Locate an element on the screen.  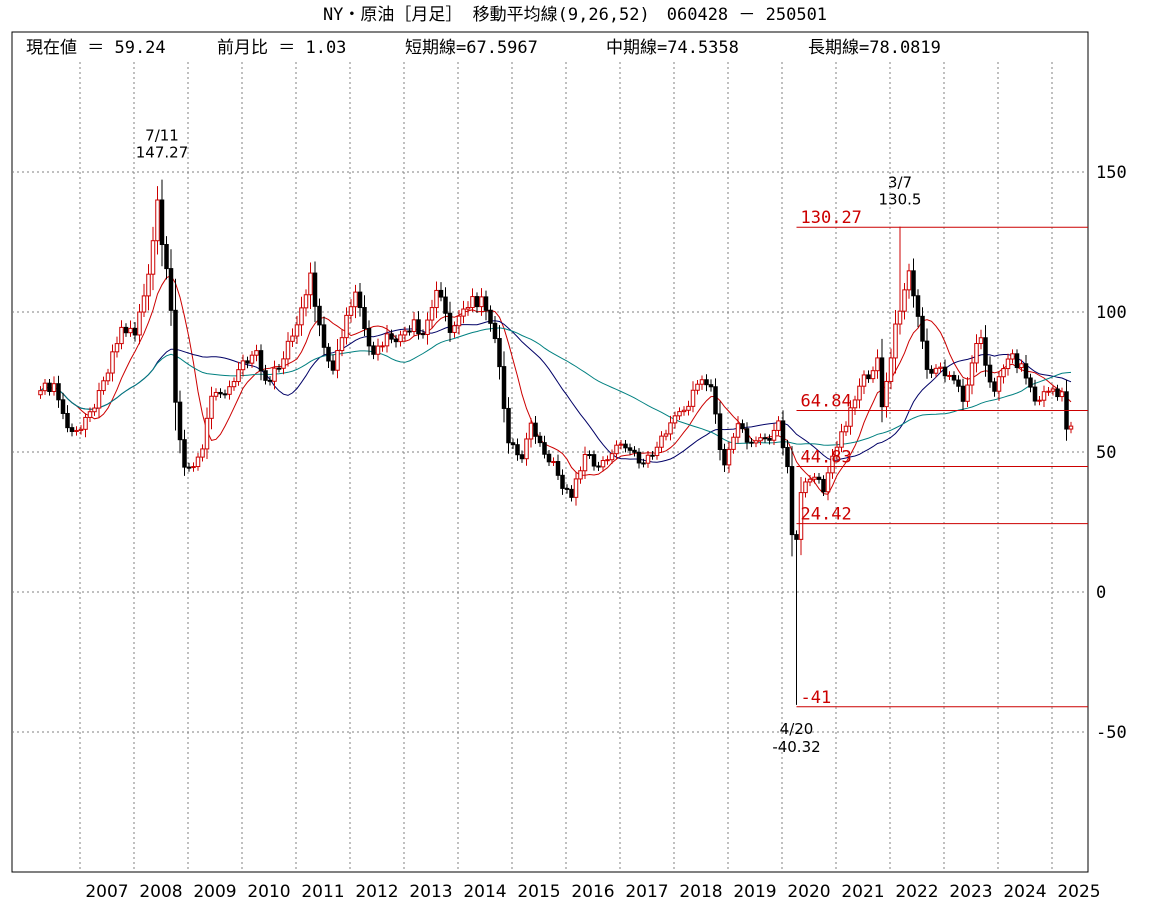
annotation-date: 7/11 is located at coordinates (162, 136).